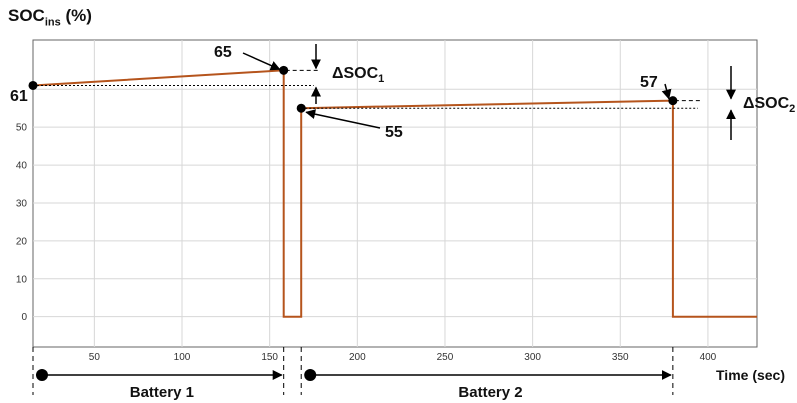 The width and height of the screenshot is (797, 403). Describe the element at coordinates (22, 241) in the screenshot. I see `y-tick-label: 20` at that location.